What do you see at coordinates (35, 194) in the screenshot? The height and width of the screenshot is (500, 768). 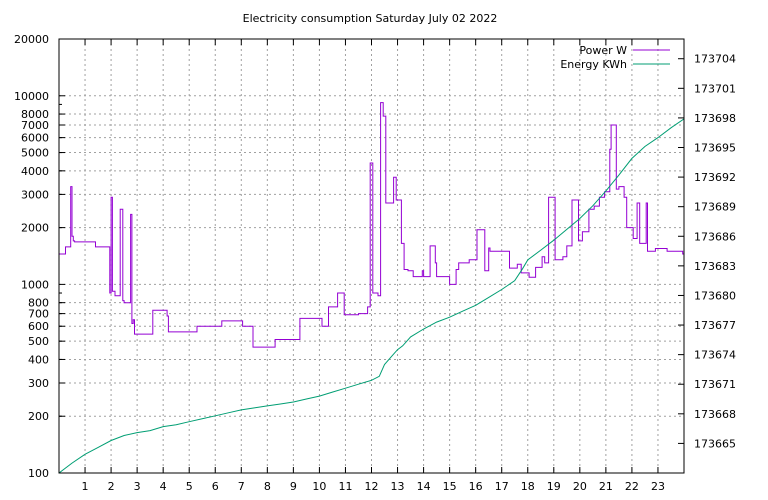 I see `y-left-tick-label: 3000` at bounding box center [35, 194].